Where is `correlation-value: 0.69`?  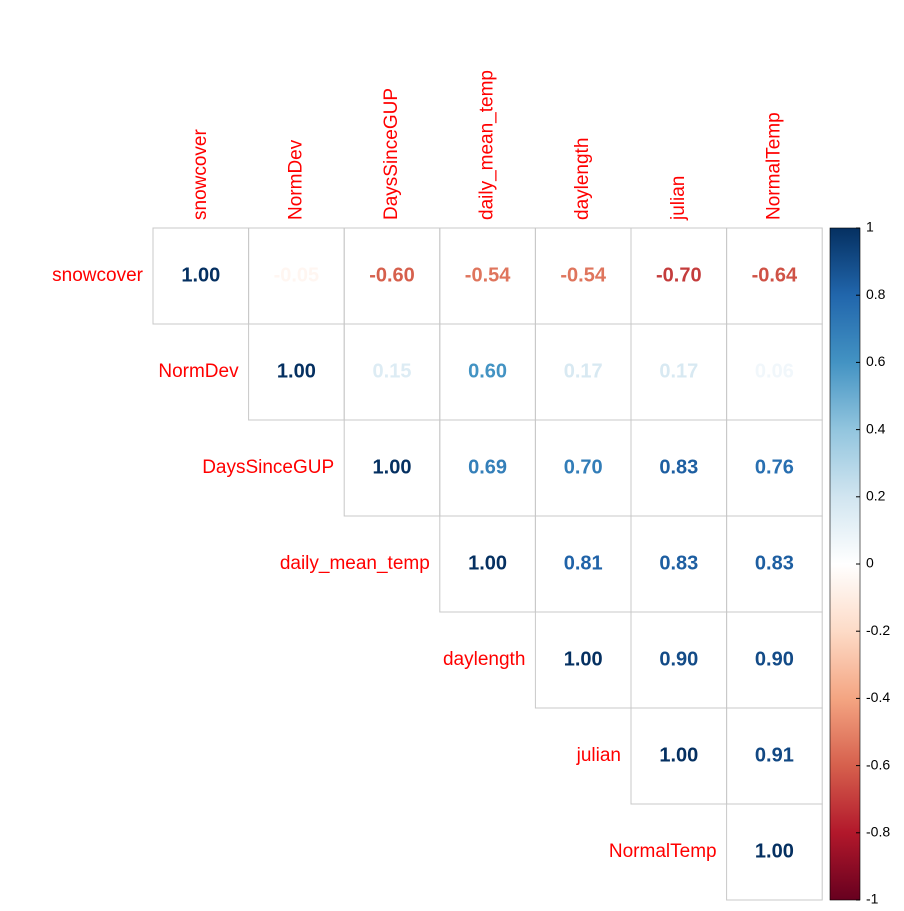 correlation-value: 0.69 is located at coordinates (487, 467).